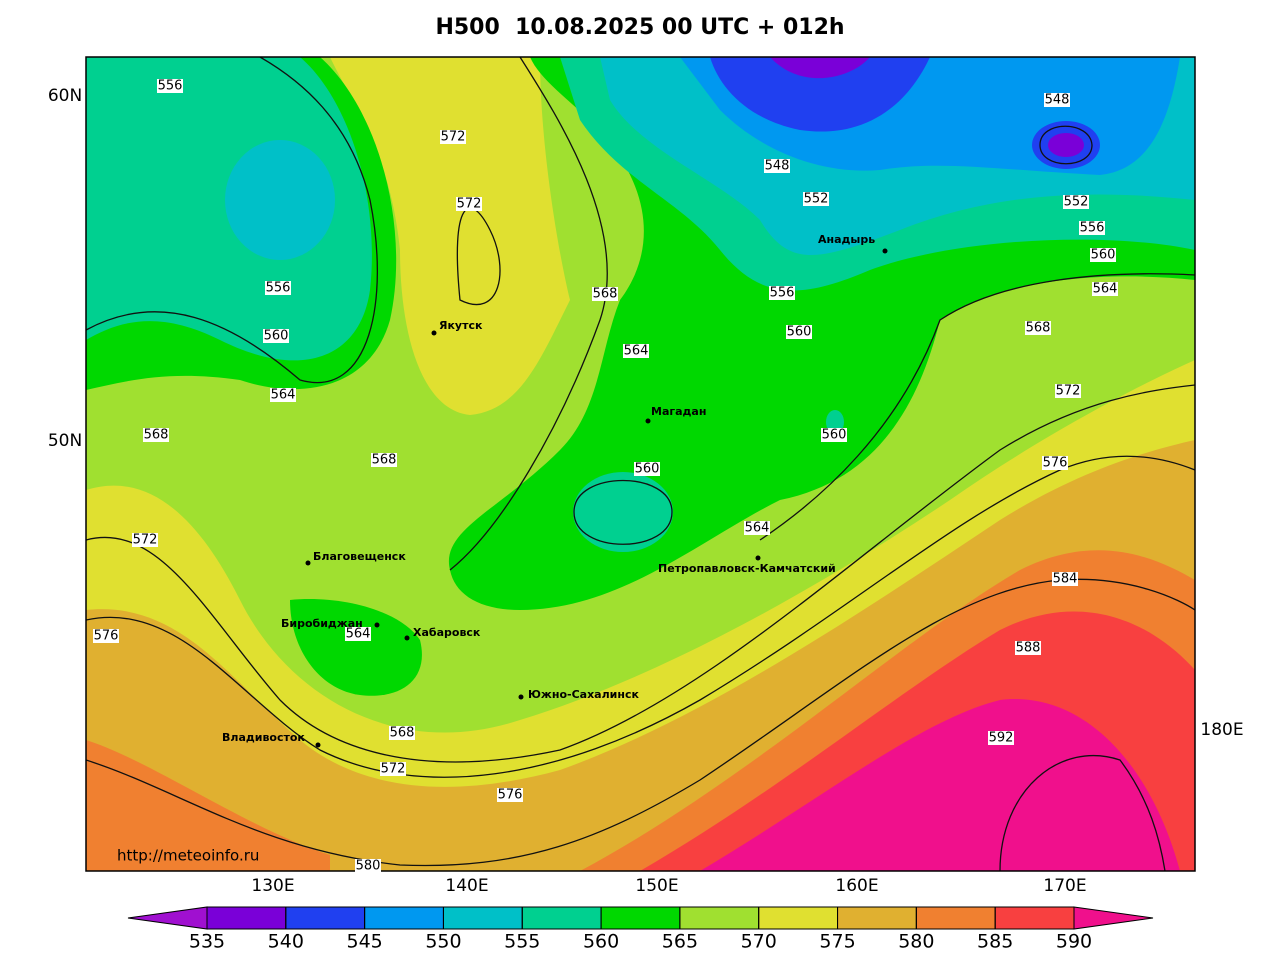 The height and width of the screenshot is (963, 1281). I want to click on colorbar-label: 590, so click(1074, 942).